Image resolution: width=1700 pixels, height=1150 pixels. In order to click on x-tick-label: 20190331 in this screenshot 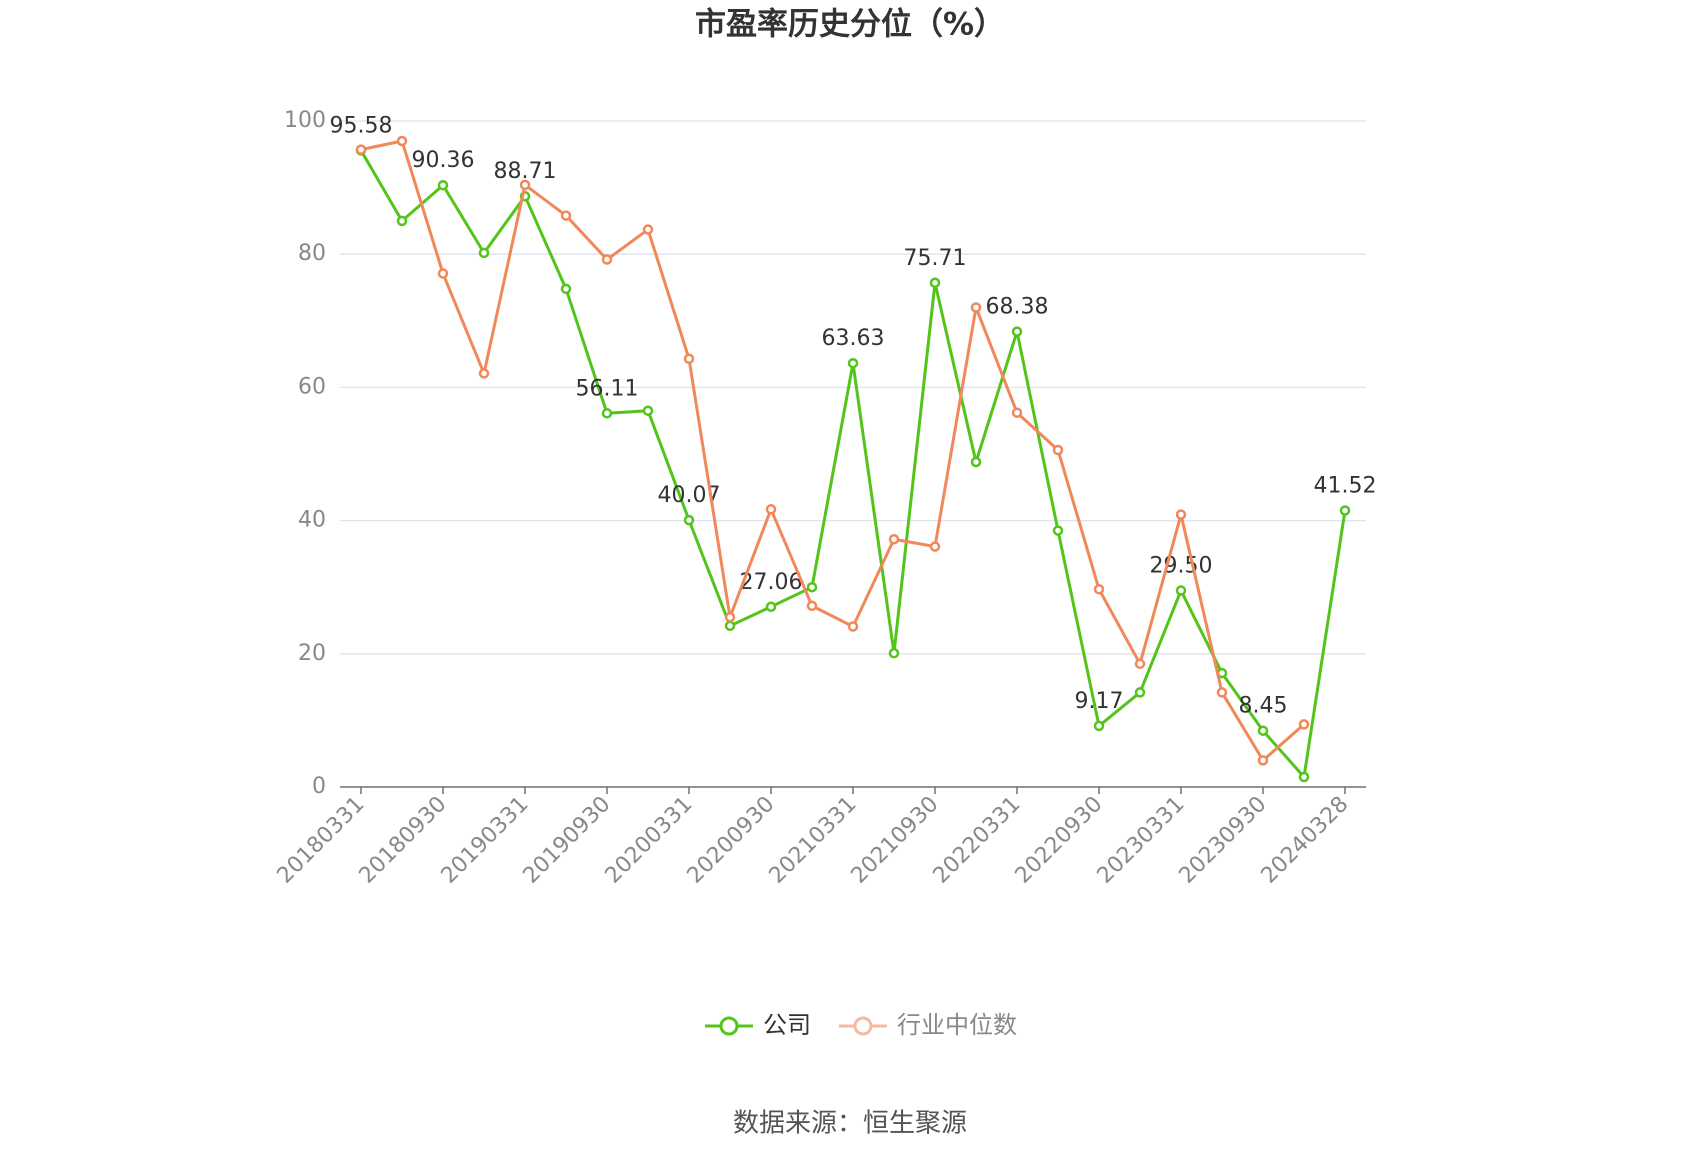, I will do `click(485, 840)`.